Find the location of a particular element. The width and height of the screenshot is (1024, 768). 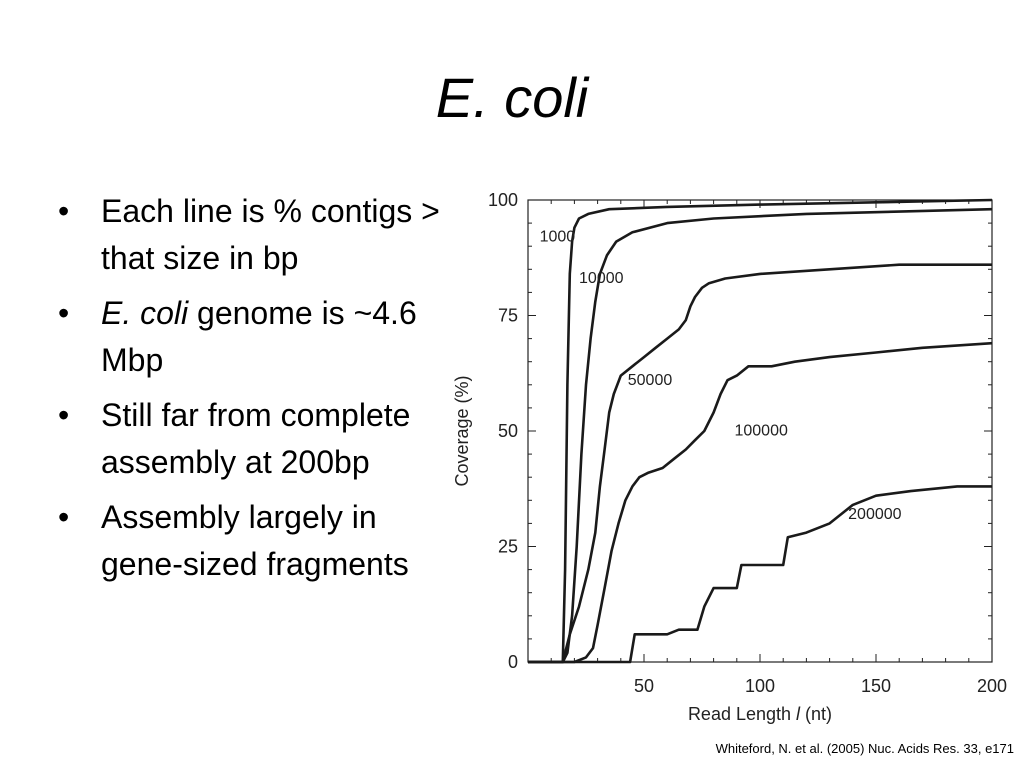

x-axis-label: Read Length l (nt) is located at coordinates (760, 714).